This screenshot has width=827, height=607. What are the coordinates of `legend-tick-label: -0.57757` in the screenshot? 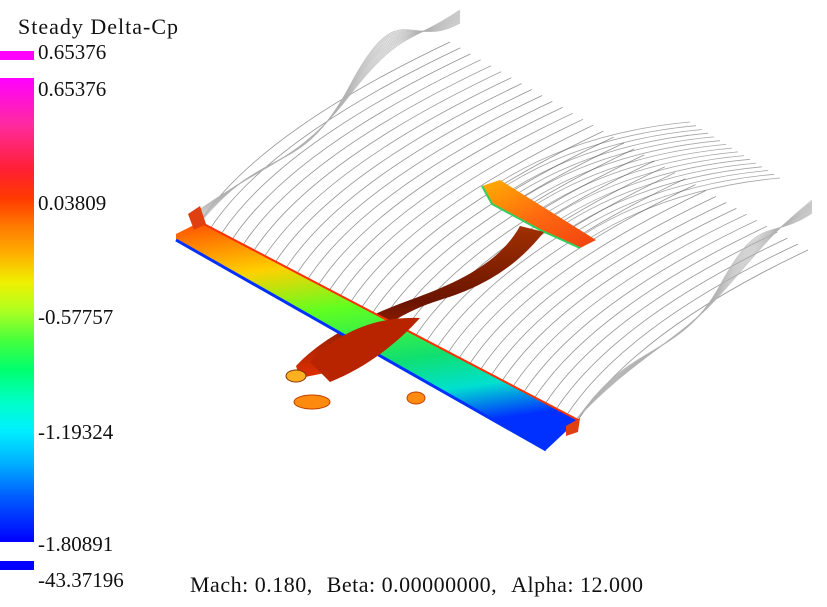 It's located at (76, 317).